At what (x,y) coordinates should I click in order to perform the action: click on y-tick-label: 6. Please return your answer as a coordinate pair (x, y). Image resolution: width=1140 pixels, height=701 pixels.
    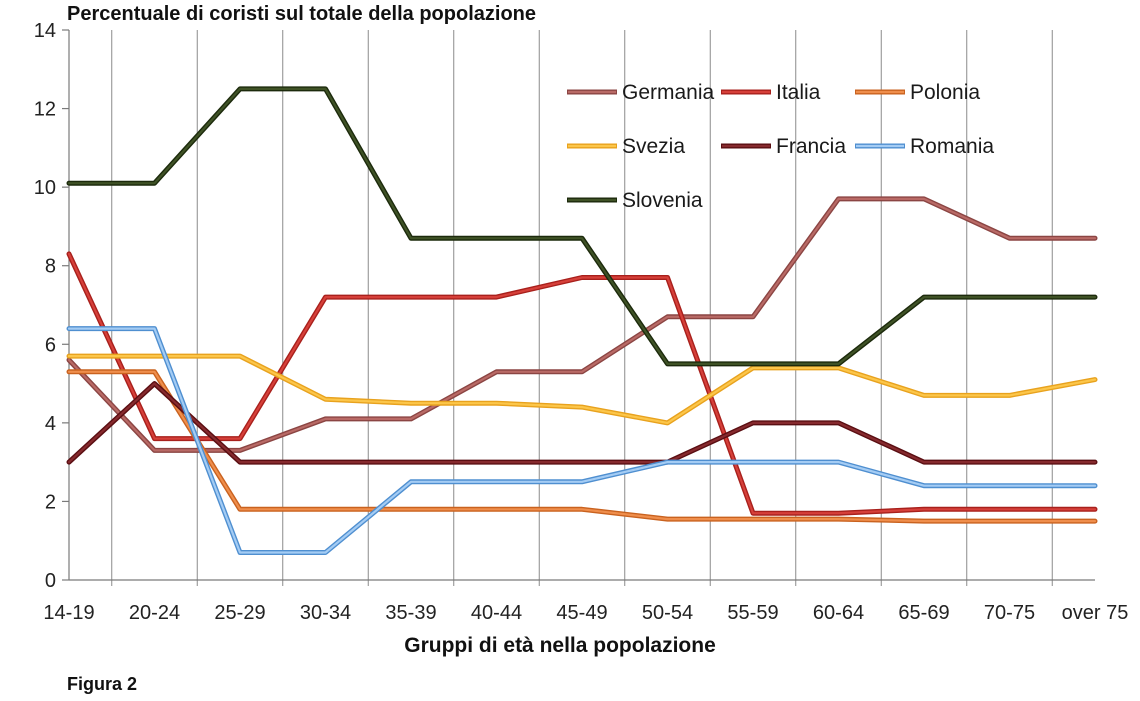
    Looking at the image, I should click on (50, 345).